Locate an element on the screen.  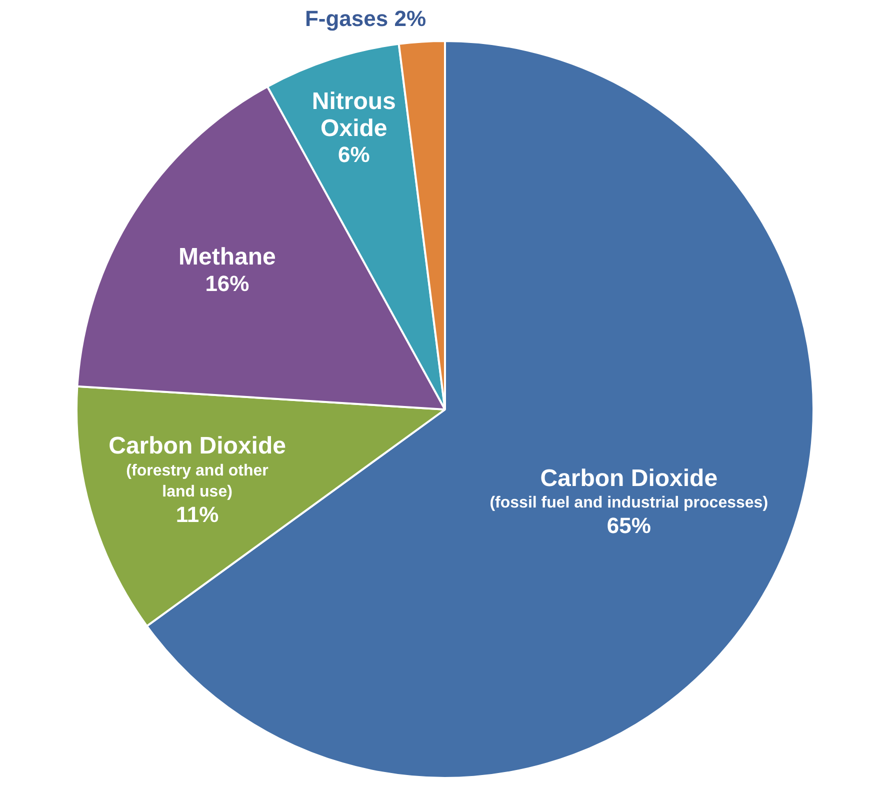
slice-label: F-gases 2% is located at coordinates (365, 18).